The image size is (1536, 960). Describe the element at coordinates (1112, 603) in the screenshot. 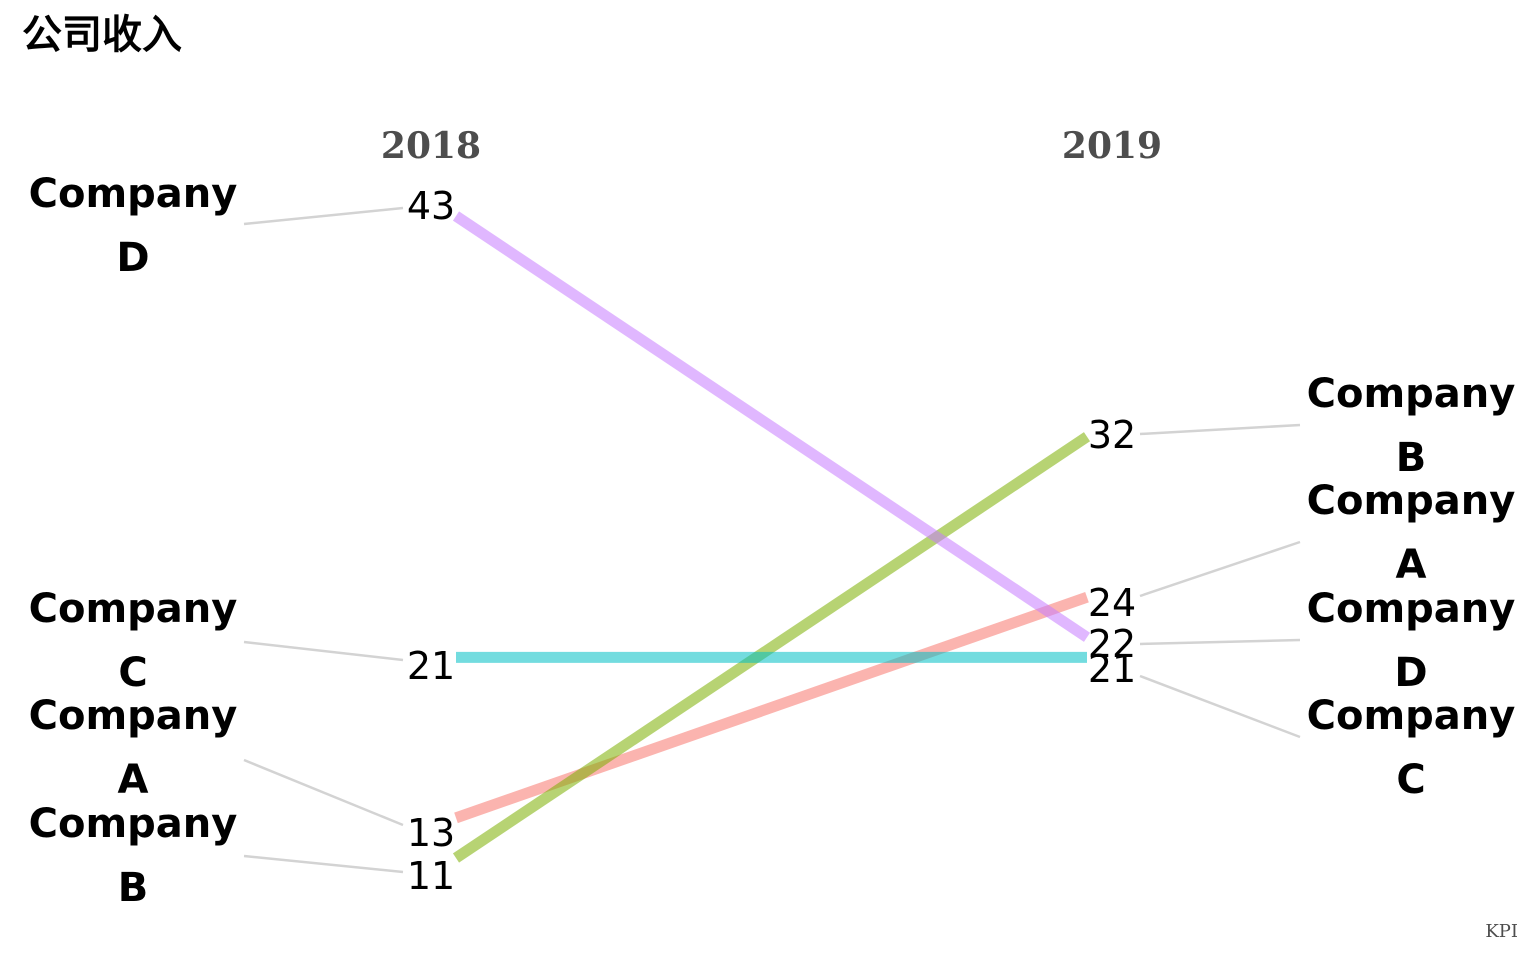

I see `value-label-right-company-a: 24` at that location.